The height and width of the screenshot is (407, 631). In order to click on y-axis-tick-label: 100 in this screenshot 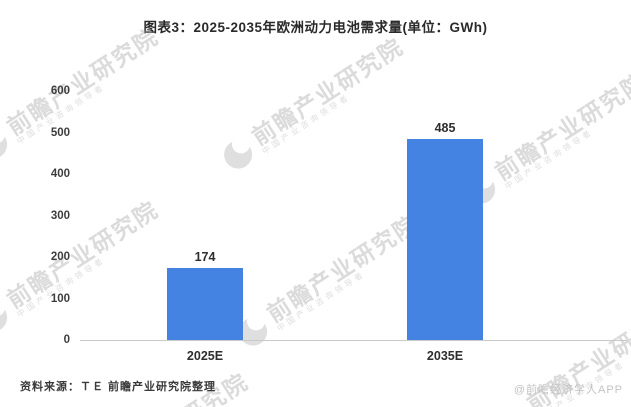, I will do `click(60, 298)`.